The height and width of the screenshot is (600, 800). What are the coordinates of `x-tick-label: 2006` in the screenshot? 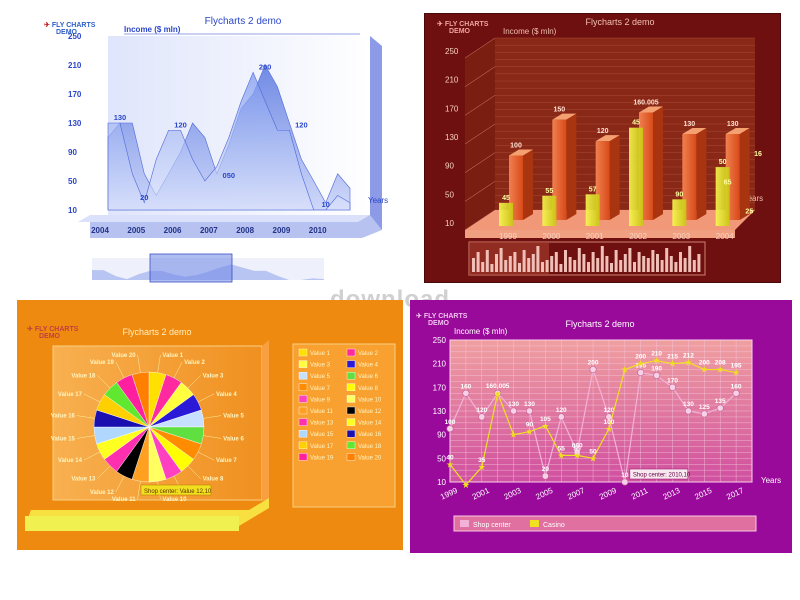 It's located at (173, 230).